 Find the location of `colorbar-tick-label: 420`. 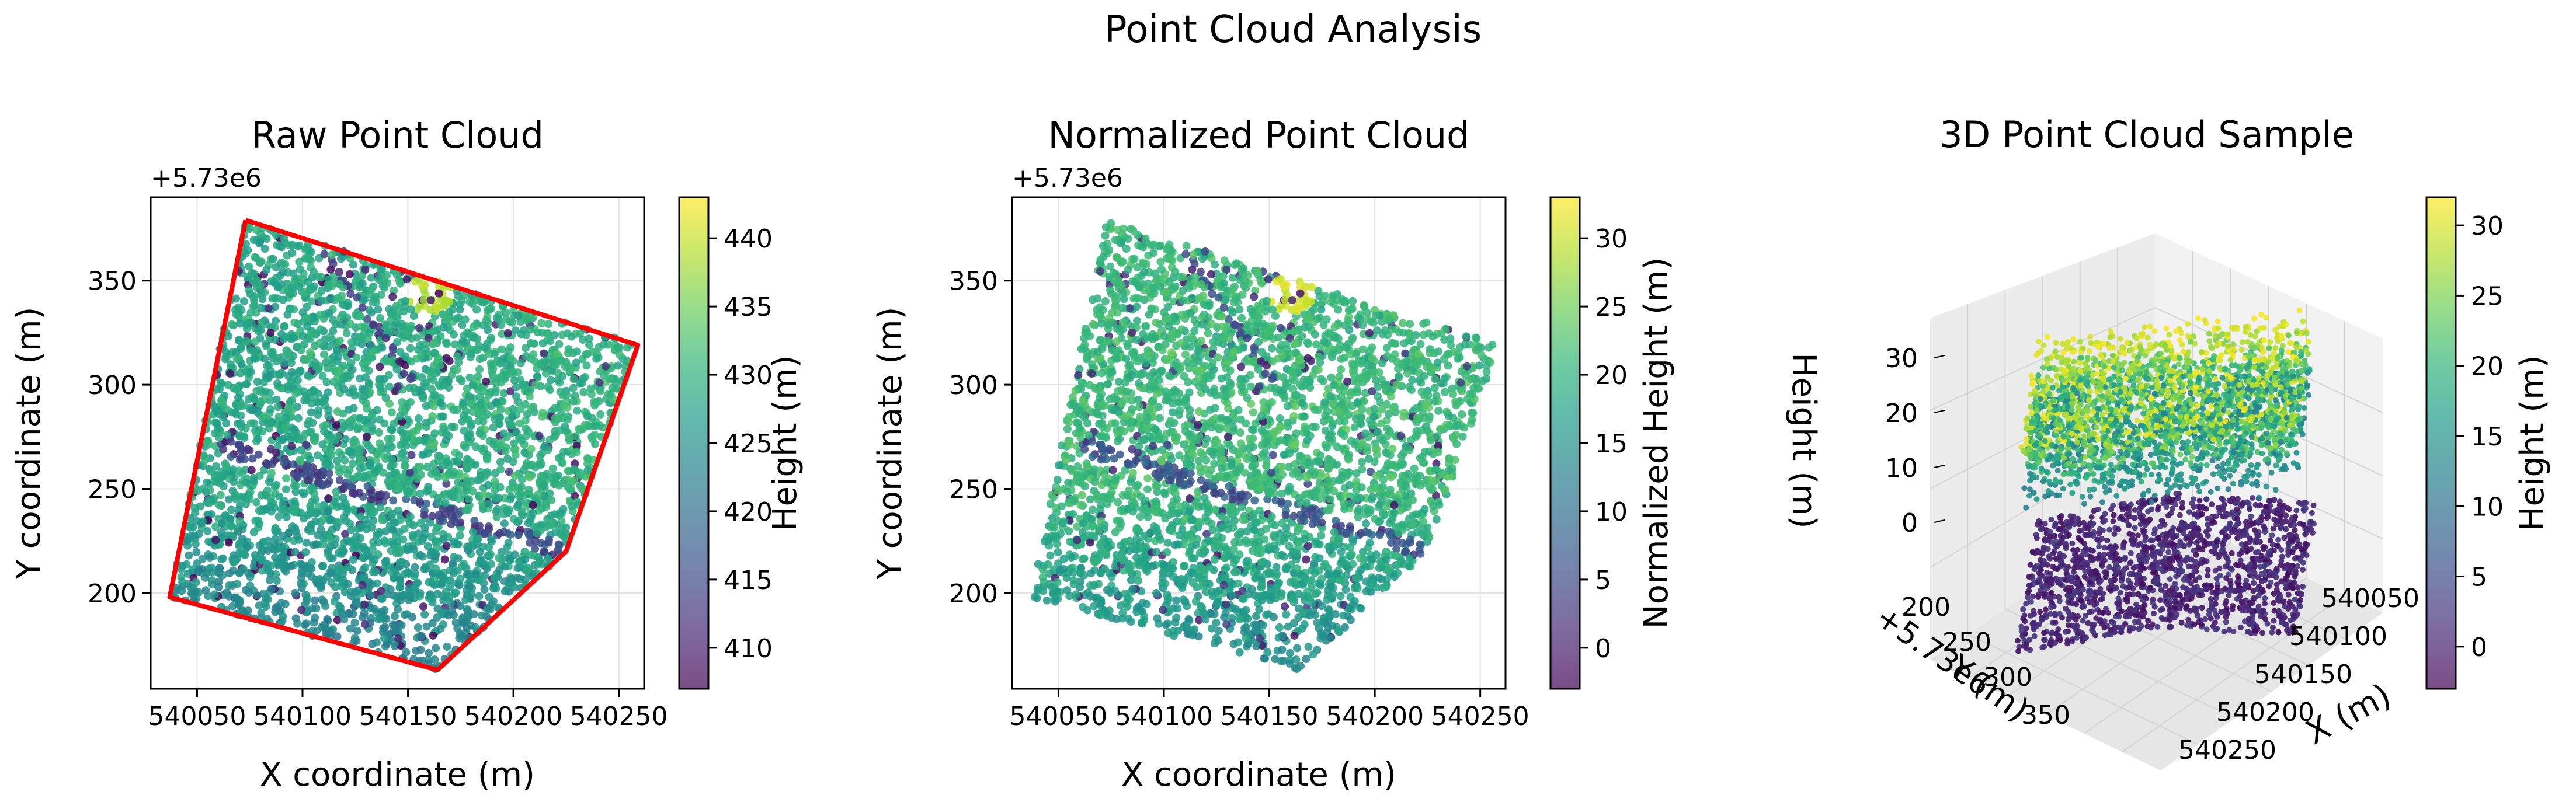

colorbar-tick-label: 420 is located at coordinates (748, 512).